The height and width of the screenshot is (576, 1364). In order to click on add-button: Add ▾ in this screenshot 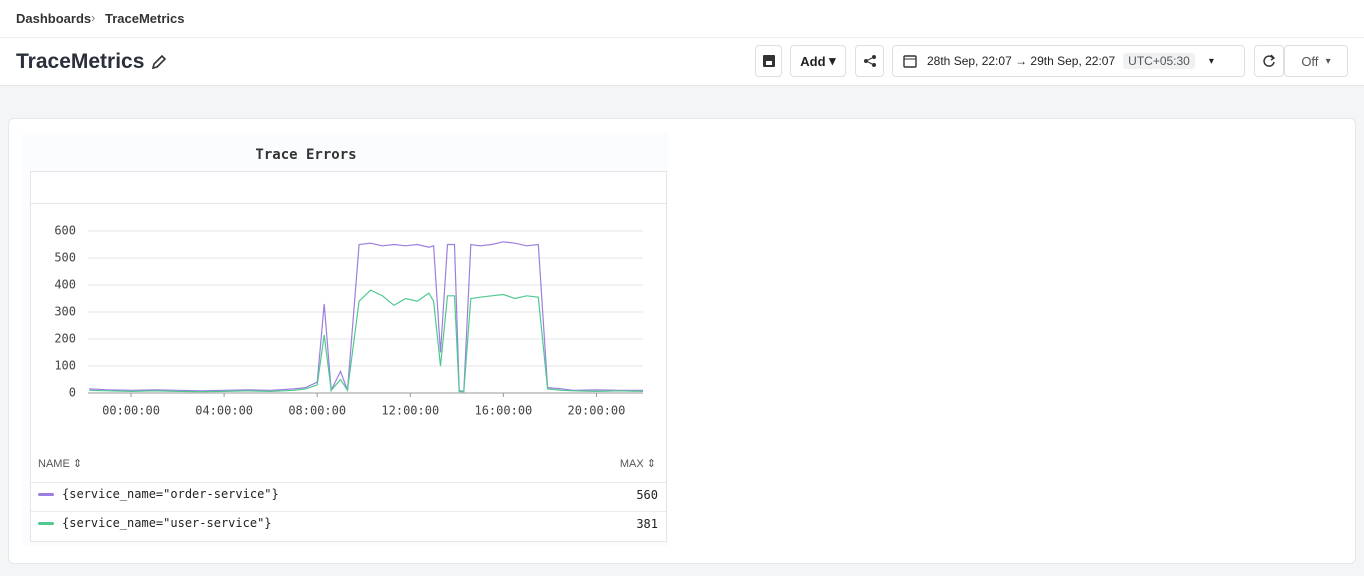, I will do `click(818, 61)`.